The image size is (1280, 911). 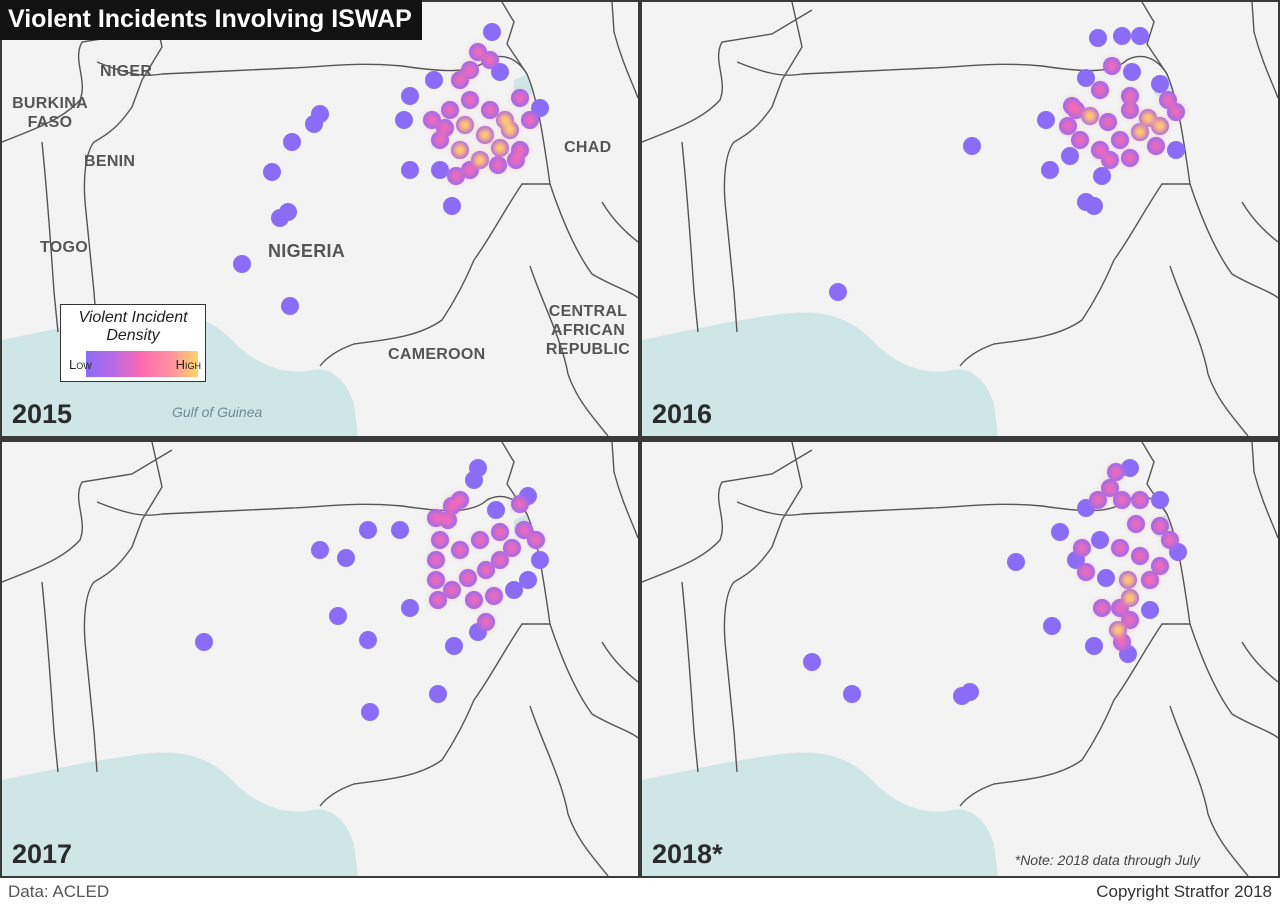 I want to click on label-nigeria: NIGERIA, so click(x=307, y=251).